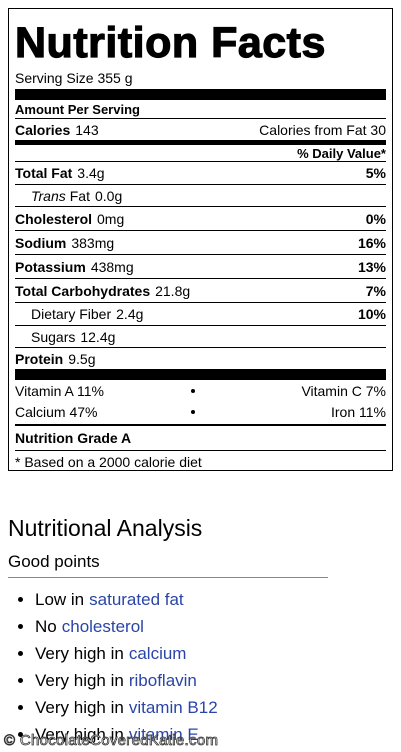  I want to click on calories-row: Calories 143 Calories from Fat 30, so click(200, 129).